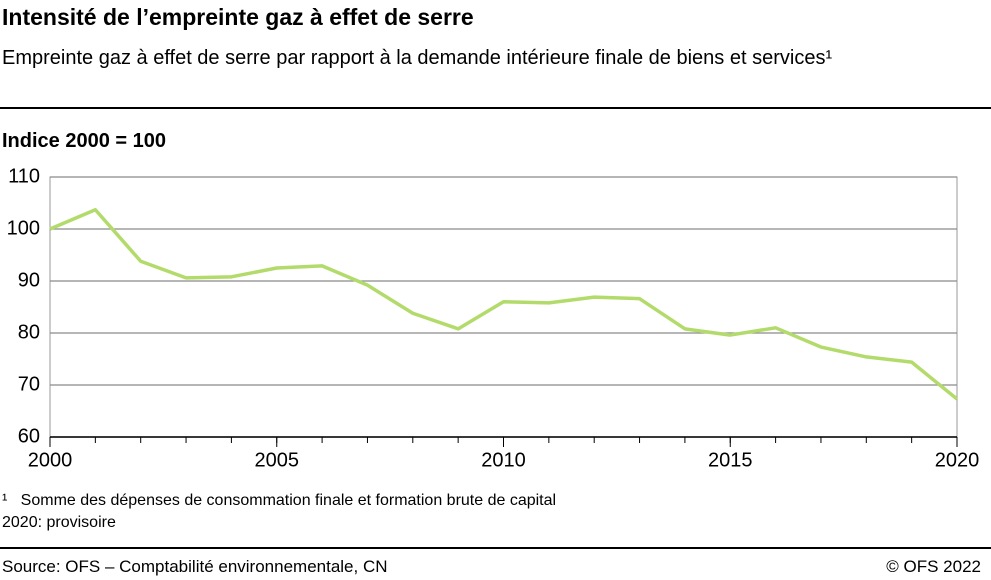 The width and height of the screenshot is (991, 580). I want to click on y-tick-label: 70, so click(29, 384).